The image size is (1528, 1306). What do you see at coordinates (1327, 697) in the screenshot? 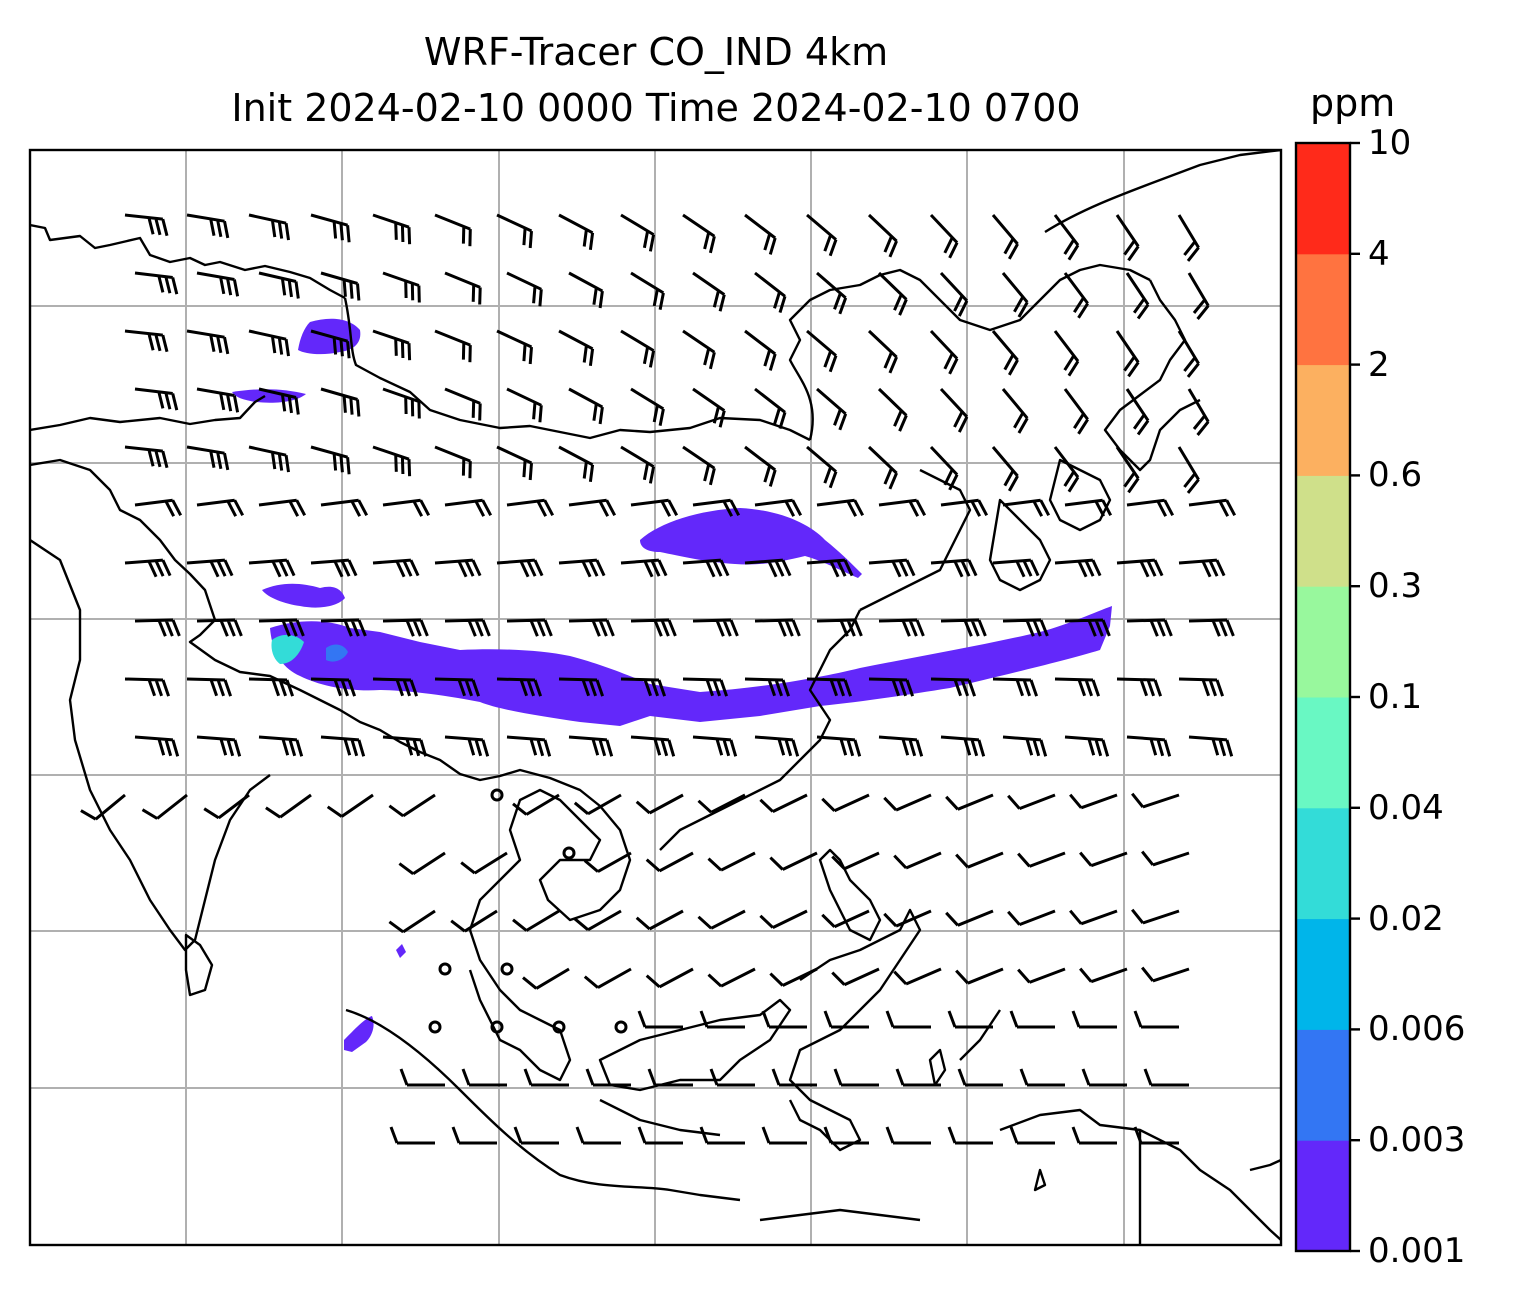
I see `colorbar` at bounding box center [1327, 697].